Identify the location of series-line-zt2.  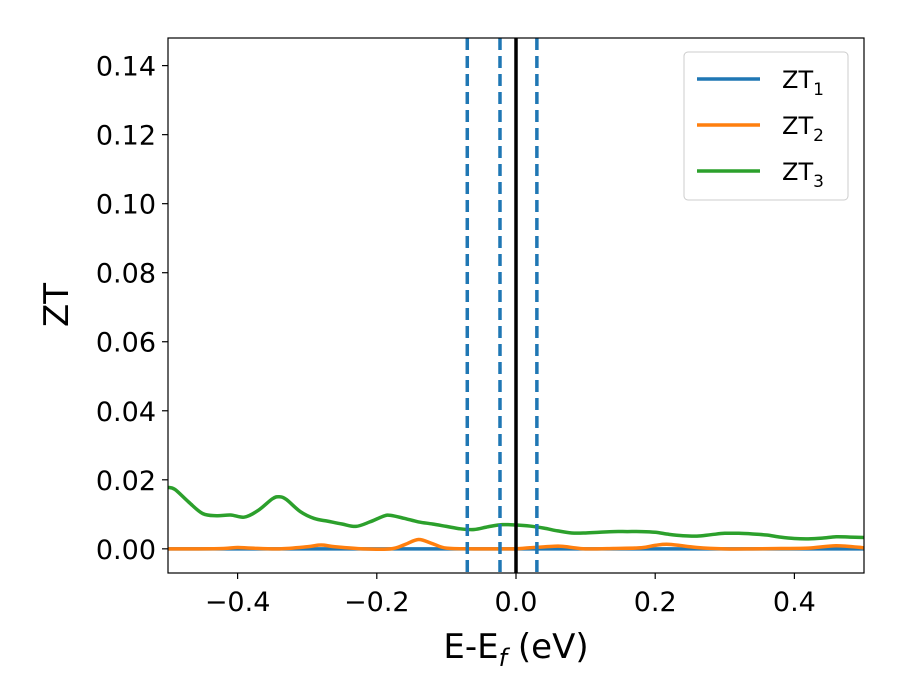
(516, 544).